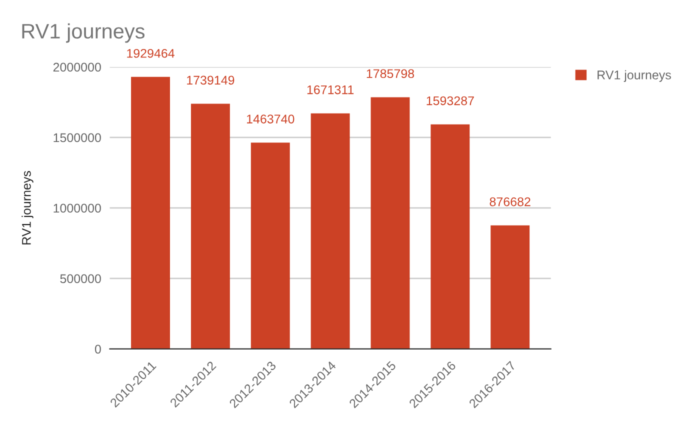 This screenshot has width=686, height=424. I want to click on data-label: 1739149, so click(210, 80).